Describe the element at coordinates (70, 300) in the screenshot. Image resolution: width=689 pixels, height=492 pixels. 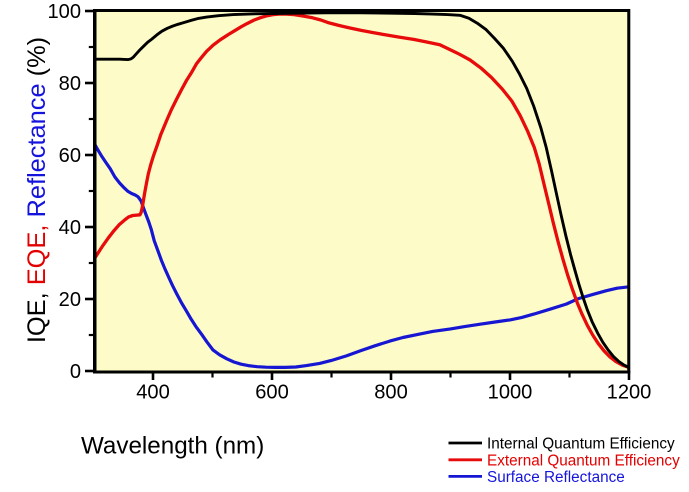
I see `svg-text: 20` at that location.